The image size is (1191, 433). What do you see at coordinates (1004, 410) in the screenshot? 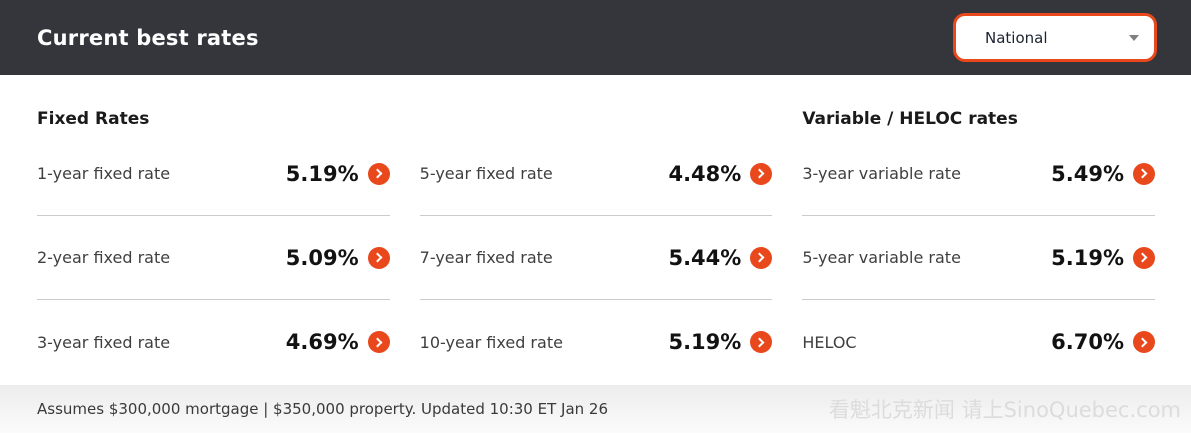
I see `watermark-text: 看魁北克新闻 请上SinoQuebec.com` at bounding box center [1004, 410].